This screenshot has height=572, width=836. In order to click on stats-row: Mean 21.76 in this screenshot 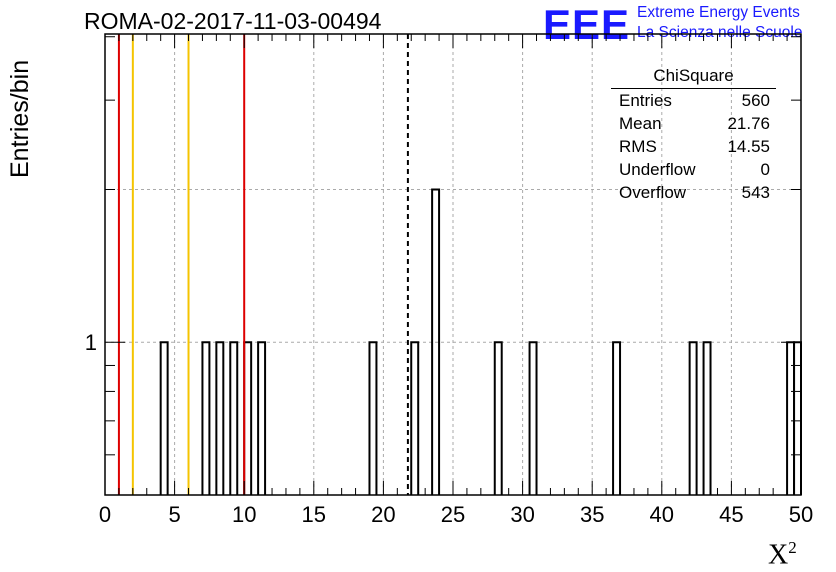, I will do `click(693, 123)`.